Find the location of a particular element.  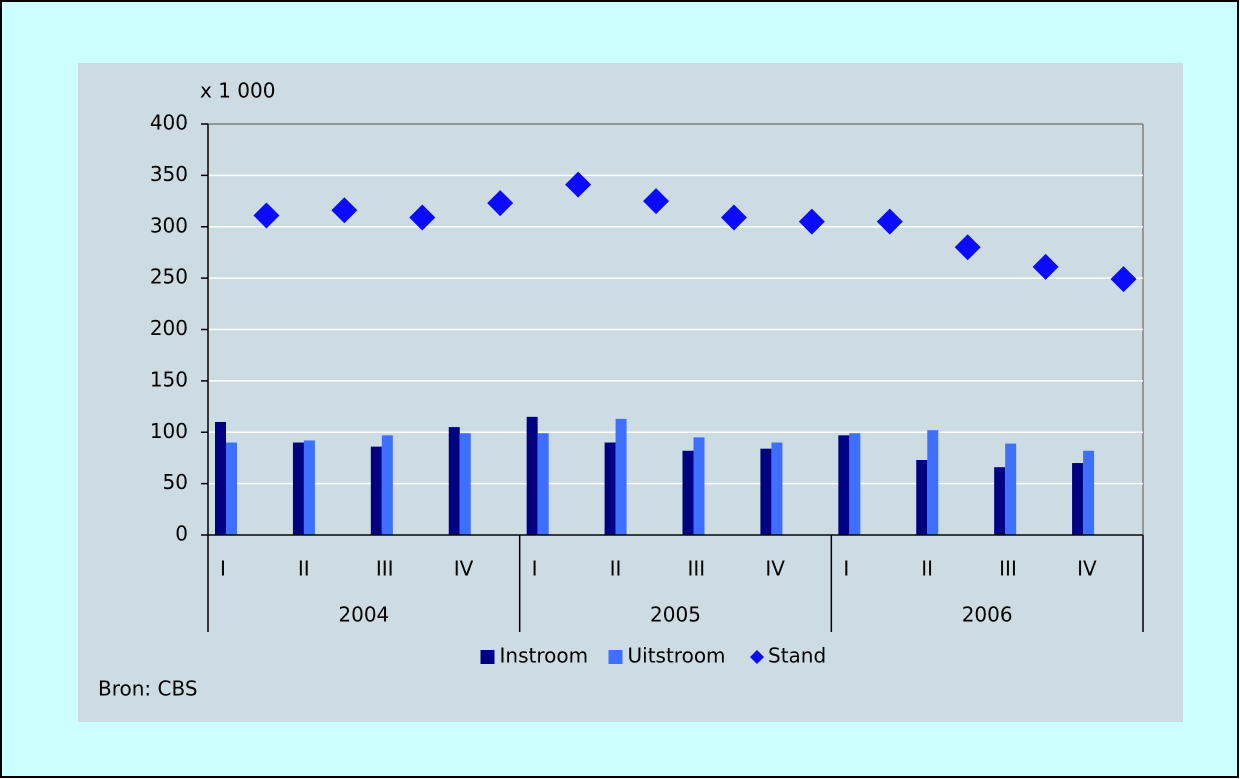

y-tick-label: 0 is located at coordinates (181, 534).